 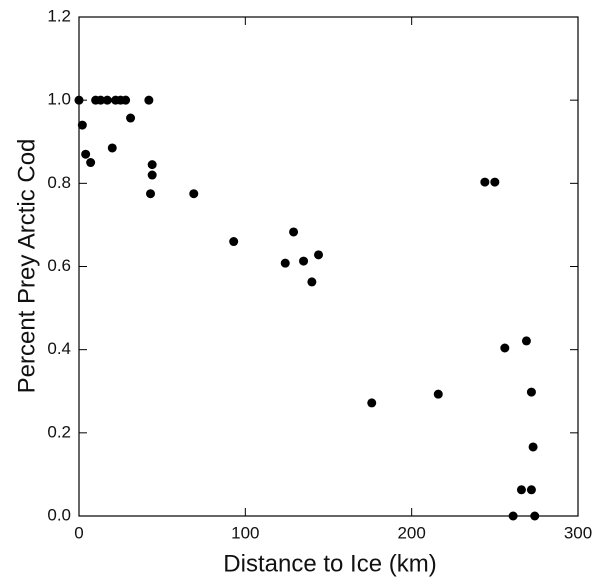 What do you see at coordinates (78, 532) in the screenshot?
I see `x-tick-label: 0` at bounding box center [78, 532].